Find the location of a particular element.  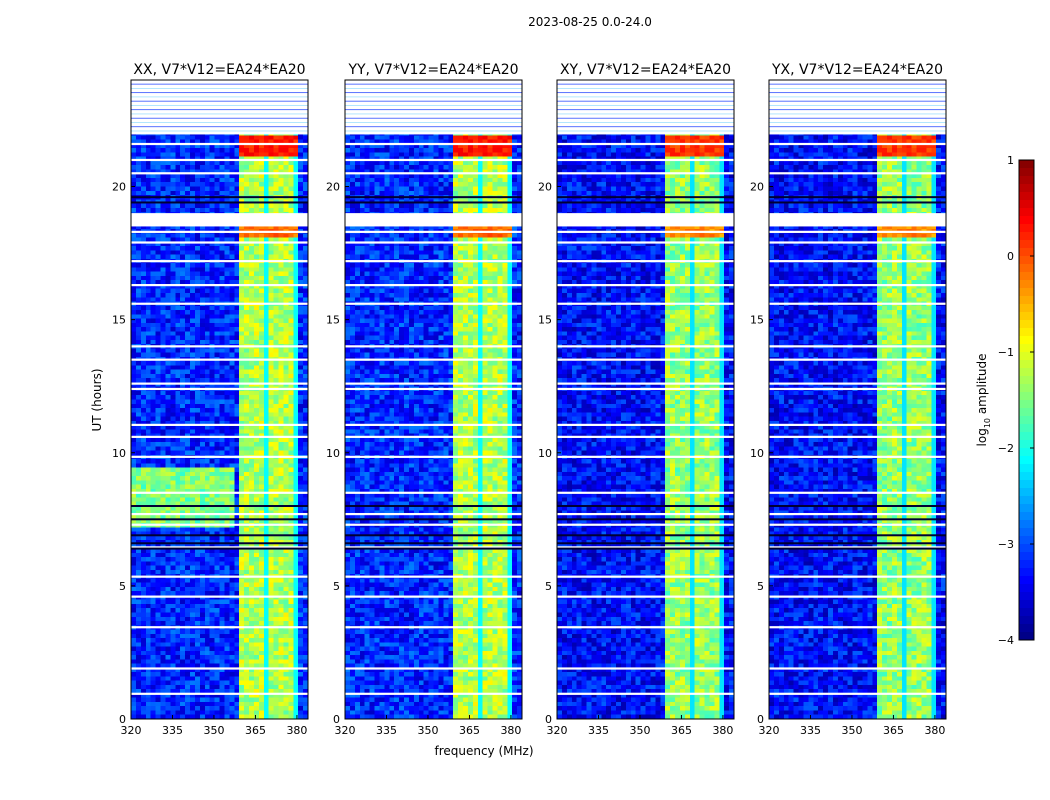

y-tick-label: 20 is located at coordinates (545, 187).